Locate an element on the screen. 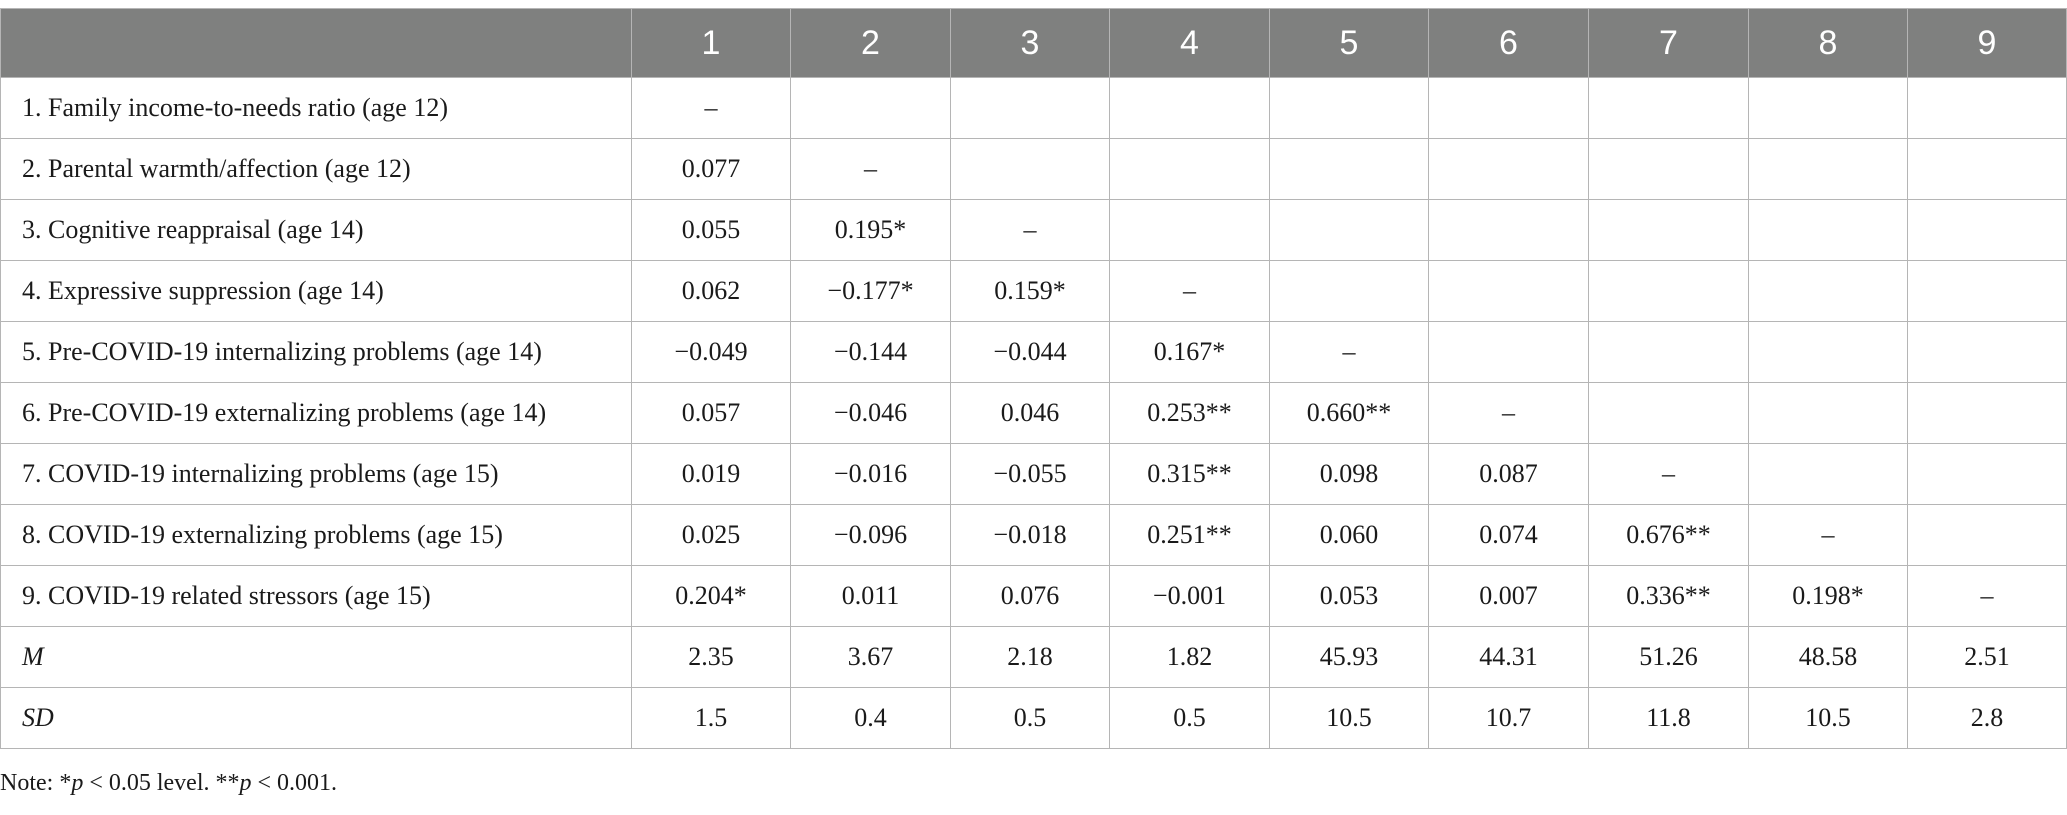 The image size is (2067, 815). header-cell-7: 7 is located at coordinates (1668, 43).